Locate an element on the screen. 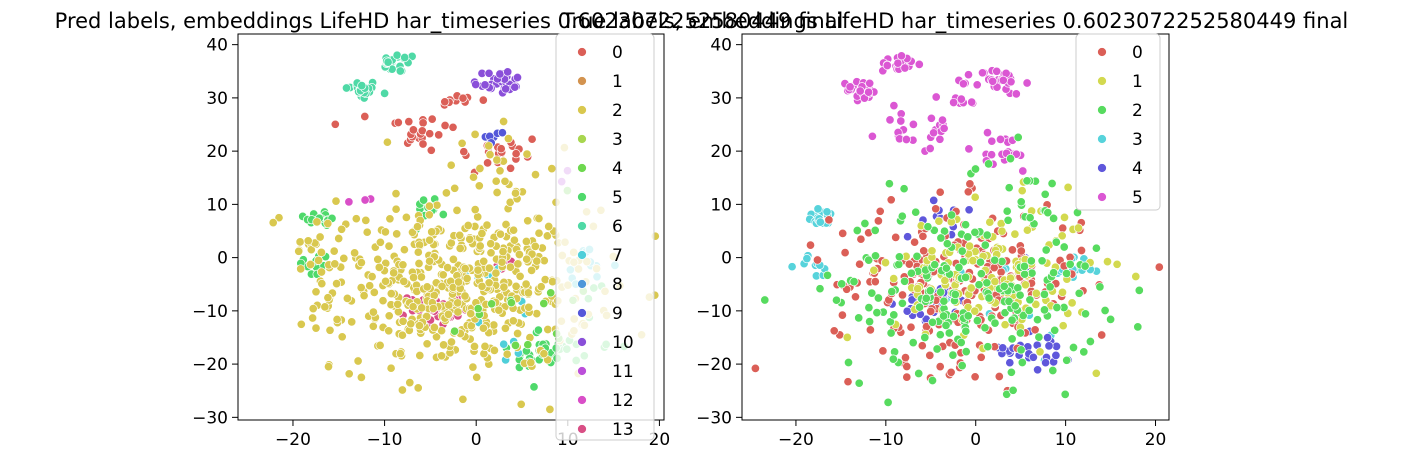 The width and height of the screenshot is (1404, 463). y-tick-label: 30 is located at coordinates (217, 99).